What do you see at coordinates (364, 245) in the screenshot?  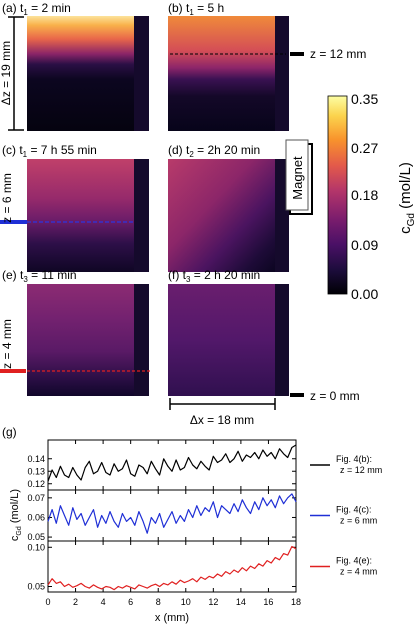 I see `colorbar-tick: 0.09` at bounding box center [364, 245].